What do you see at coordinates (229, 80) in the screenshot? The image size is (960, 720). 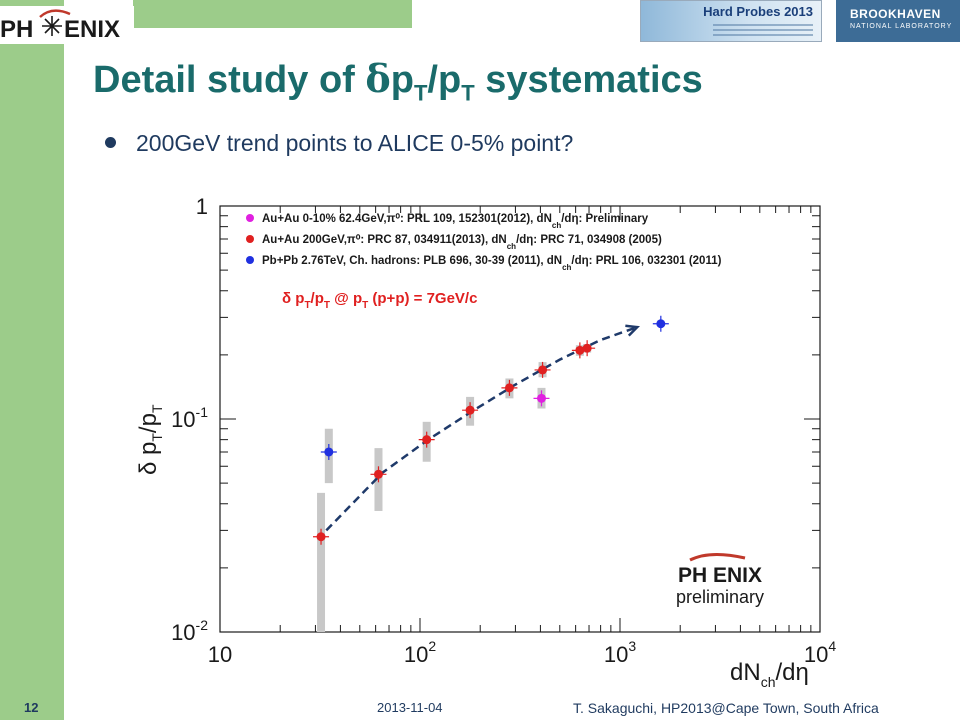 I see `title-text: Detail study of` at bounding box center [229, 80].